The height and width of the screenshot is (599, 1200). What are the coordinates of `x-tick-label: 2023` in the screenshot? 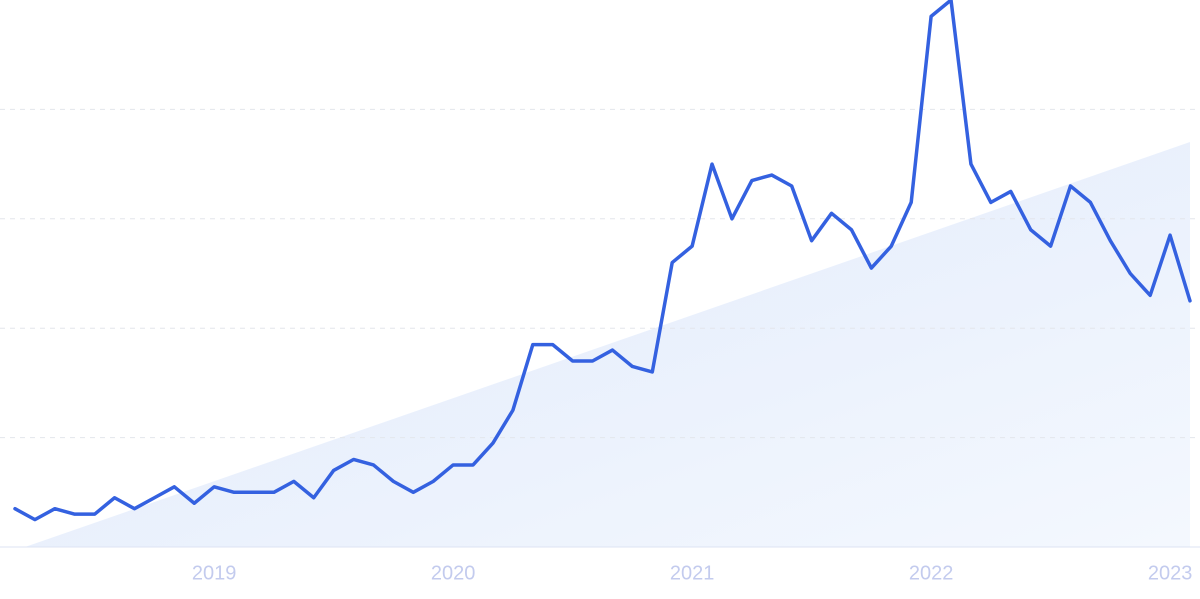 It's located at (1170, 573).